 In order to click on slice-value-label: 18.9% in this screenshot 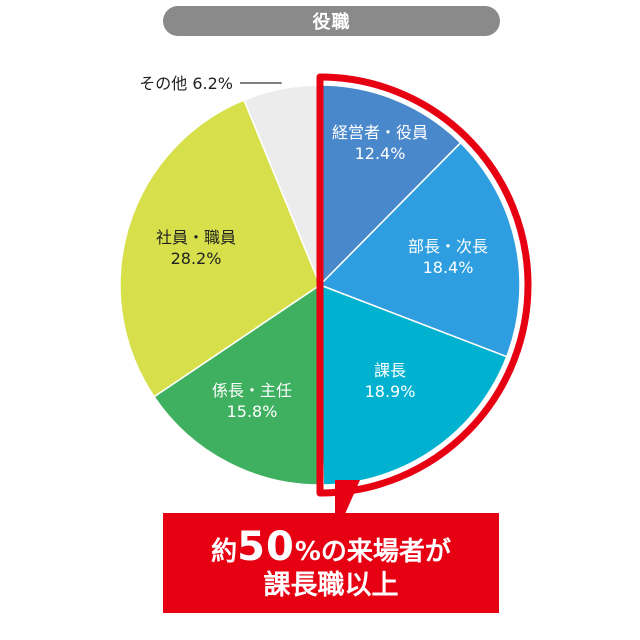, I will do `click(390, 391)`.